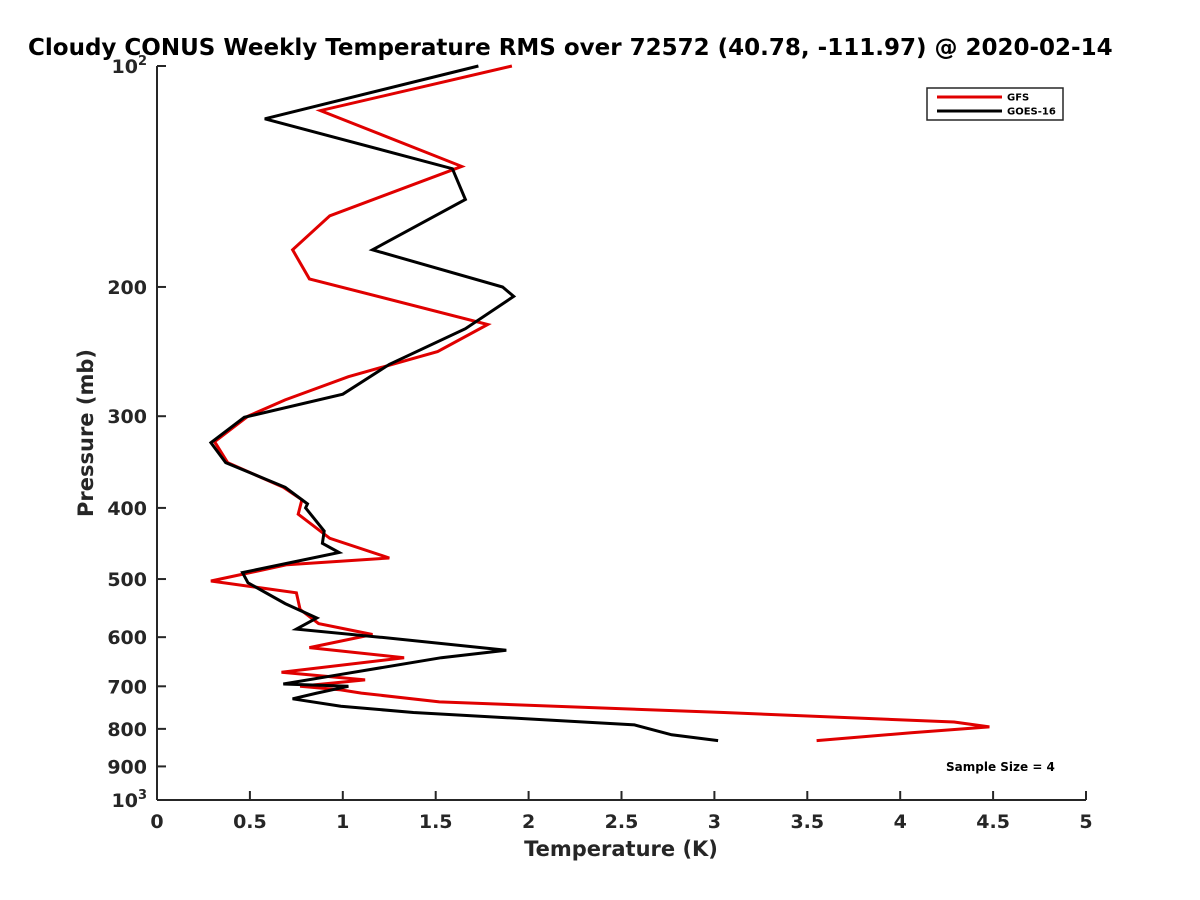  Describe the element at coordinates (250, 822) in the screenshot. I see `x-tick-label: 0.5` at that location.